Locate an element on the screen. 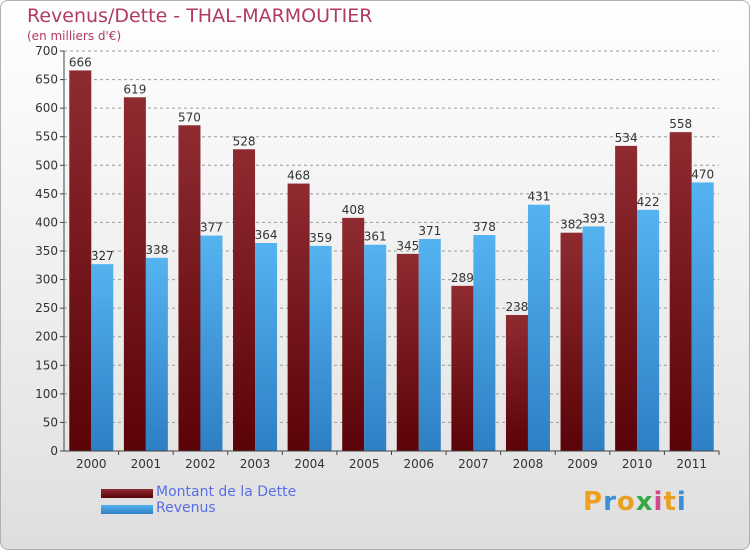 Image resolution: width=750 pixels, height=550 pixels. data-label-revenus-2011: 470 is located at coordinates (702, 174).